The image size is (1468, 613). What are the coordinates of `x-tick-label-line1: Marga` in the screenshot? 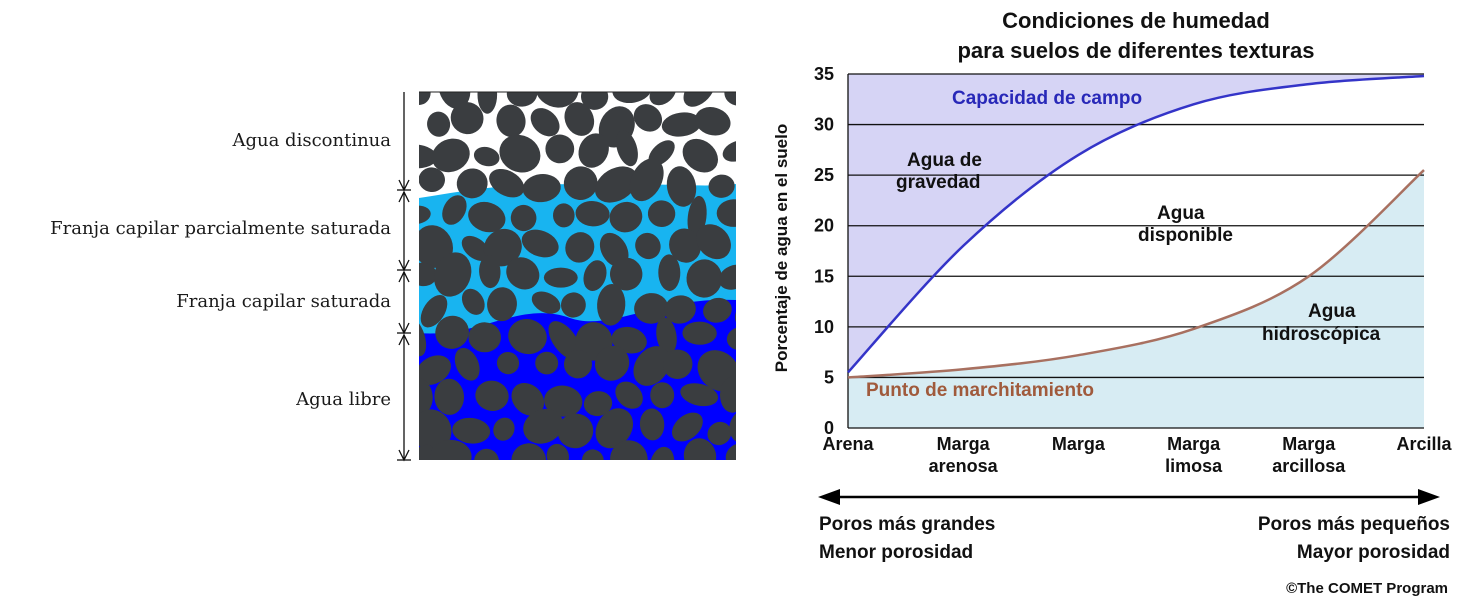 It's located at (1078, 444).